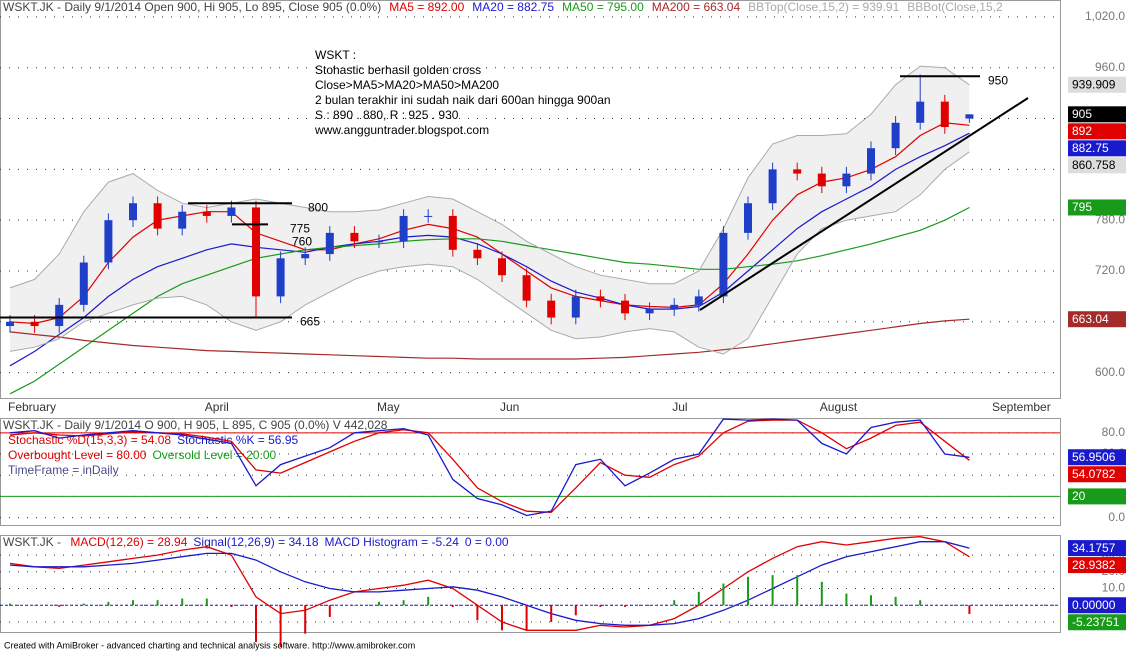 This screenshot has width=1129, height=653. Describe the element at coordinates (407, 85) in the screenshot. I see `note-line: Close>MA5>MA20>MA50>MA200` at that location.